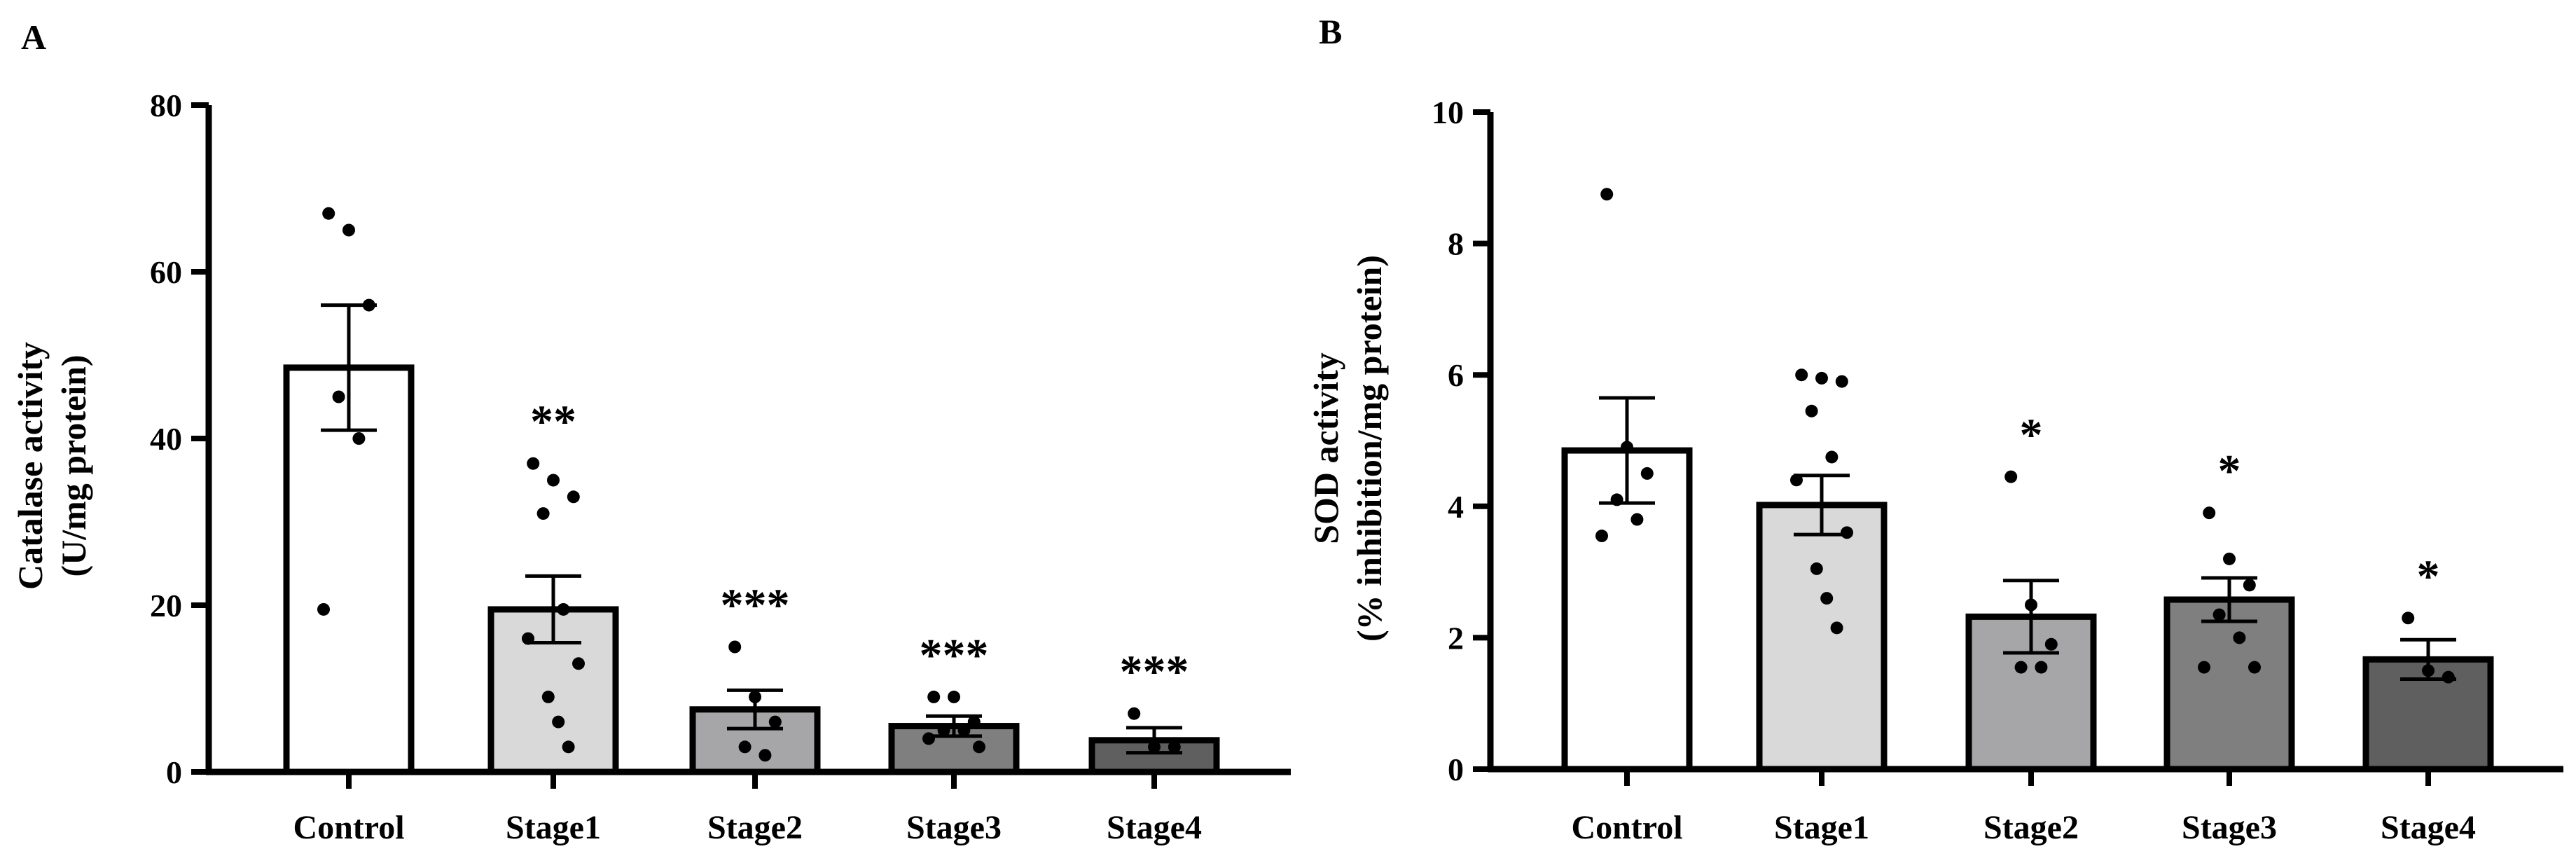 The width and height of the screenshot is (2576, 863). What do you see at coordinates (755, 740) in the screenshot?
I see `bar-stage2` at bounding box center [755, 740].